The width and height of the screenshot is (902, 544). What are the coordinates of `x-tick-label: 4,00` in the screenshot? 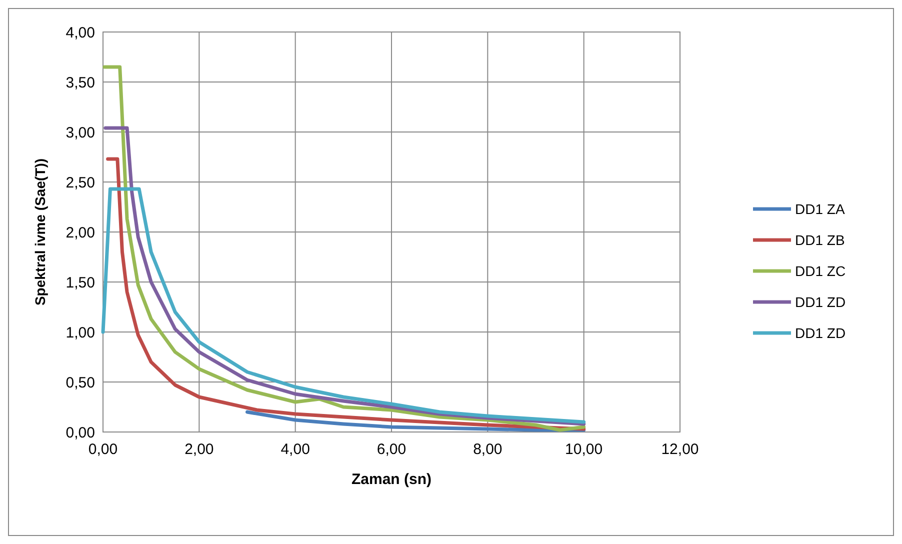 It's located at (295, 449).